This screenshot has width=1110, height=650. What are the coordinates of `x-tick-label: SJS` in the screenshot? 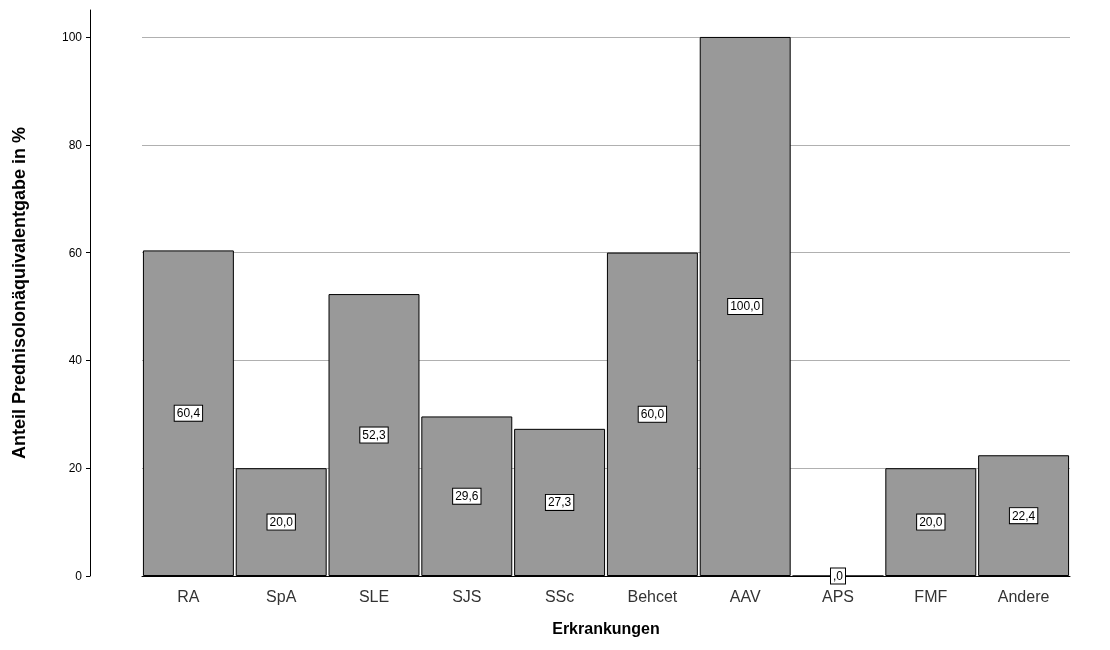 It's located at (467, 596).